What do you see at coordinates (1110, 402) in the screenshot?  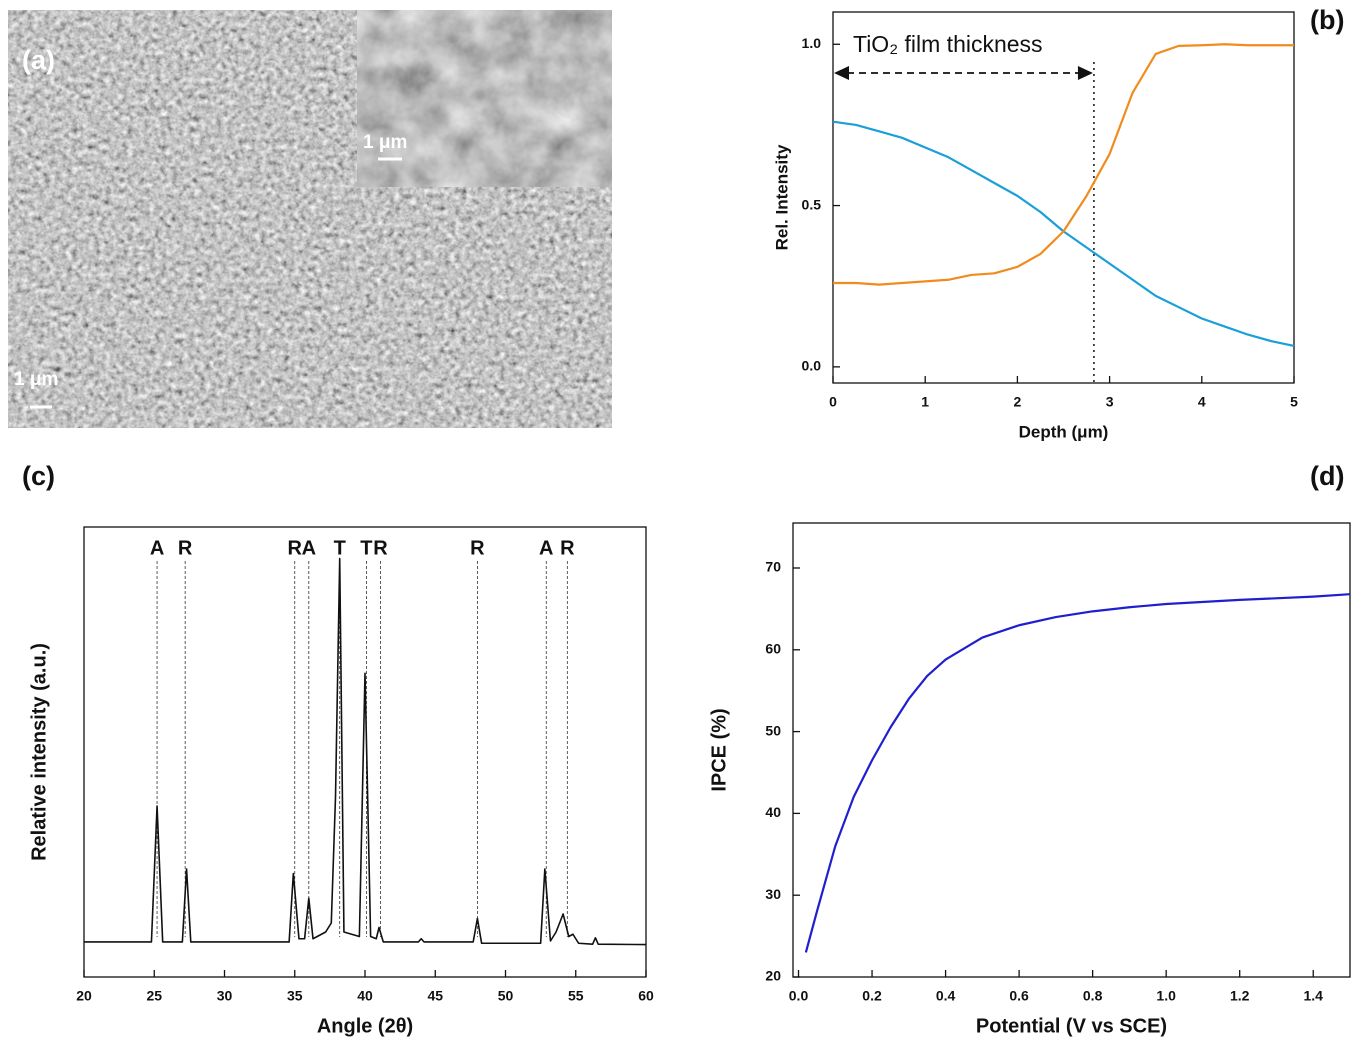 I see `x-tick-label: 3` at bounding box center [1110, 402].